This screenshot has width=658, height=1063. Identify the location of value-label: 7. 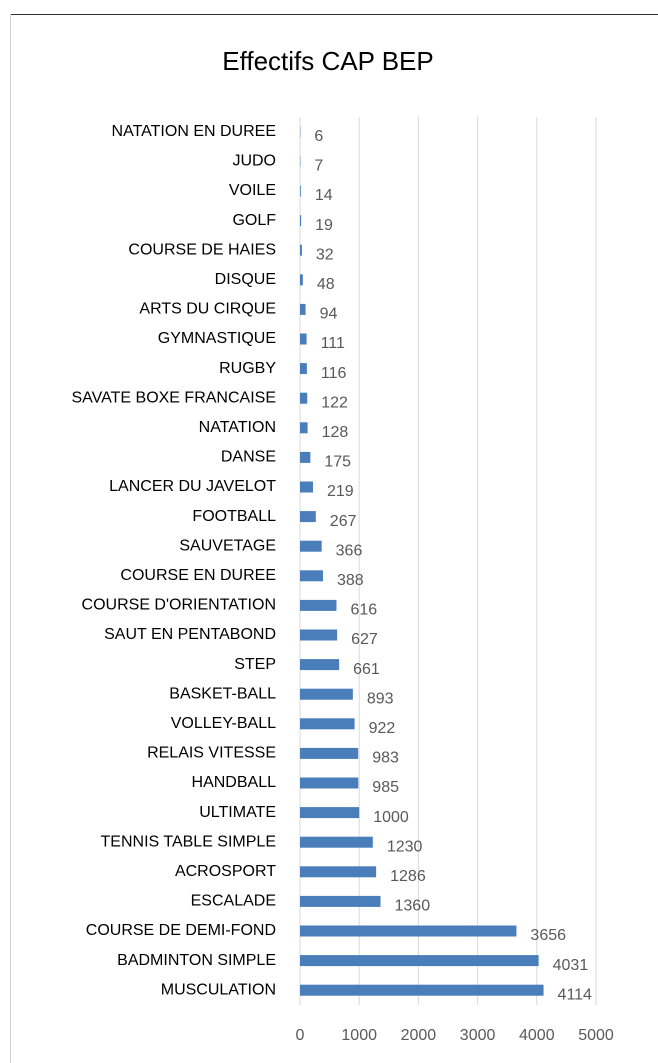
(318, 166).